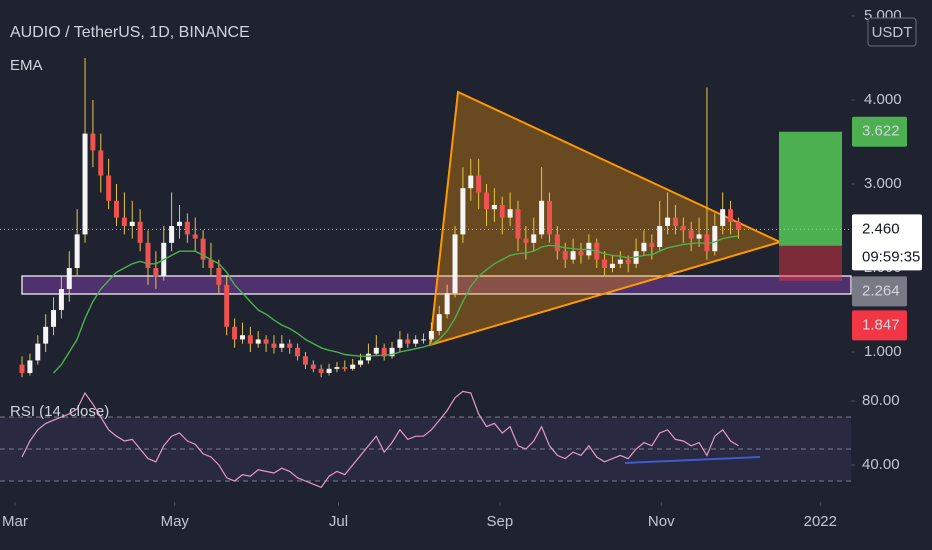 The width and height of the screenshot is (932, 550). What do you see at coordinates (881, 228) in the screenshot?
I see `last-price-label: 2.460` at bounding box center [881, 228].